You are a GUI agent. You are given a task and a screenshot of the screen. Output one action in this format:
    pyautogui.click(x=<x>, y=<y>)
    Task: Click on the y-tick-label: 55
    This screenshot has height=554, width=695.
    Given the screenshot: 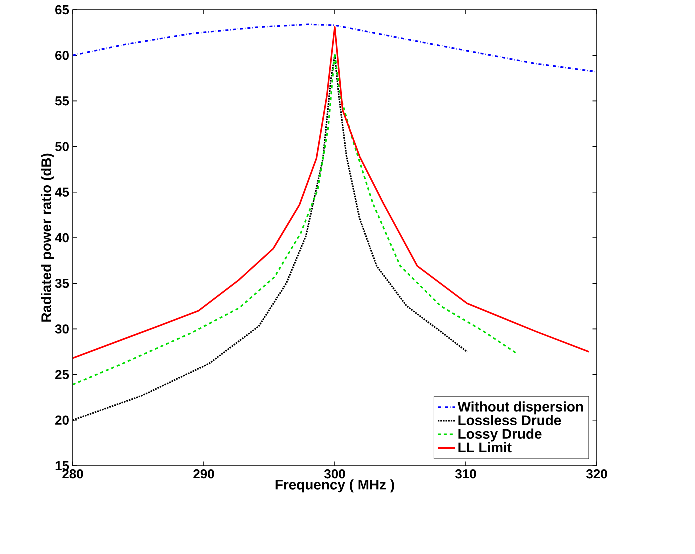 What is the action you would take?
    pyautogui.click(x=62, y=101)
    